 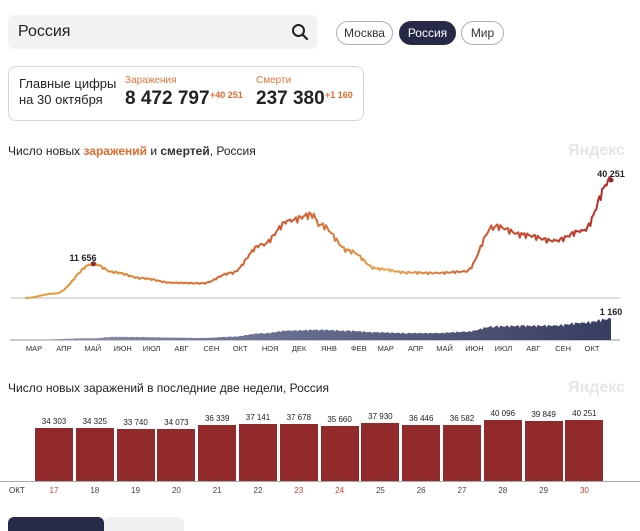 I want to click on month-label: ДЕК, so click(x=299, y=348).